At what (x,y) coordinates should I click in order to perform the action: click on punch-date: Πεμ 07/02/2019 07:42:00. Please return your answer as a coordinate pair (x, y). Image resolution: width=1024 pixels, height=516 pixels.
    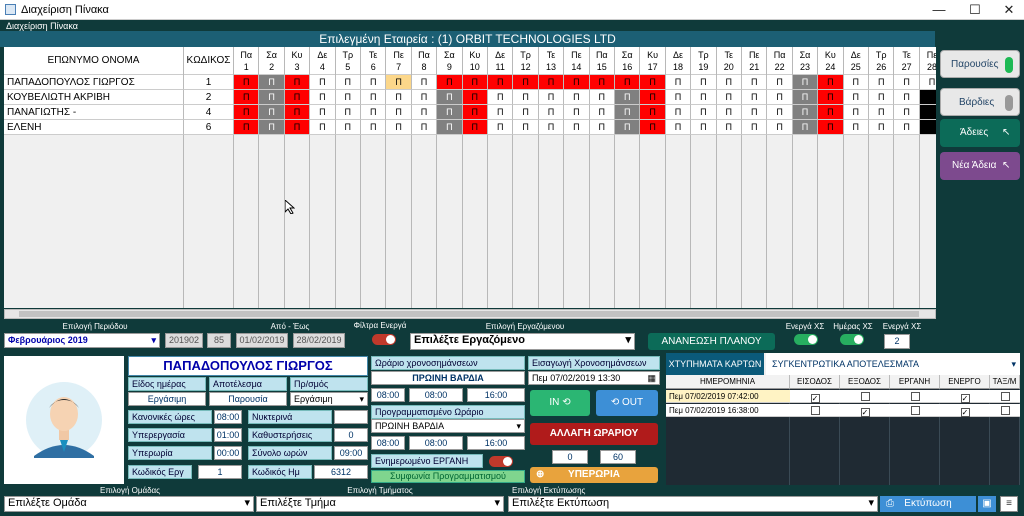
    Looking at the image, I should click on (728, 396).